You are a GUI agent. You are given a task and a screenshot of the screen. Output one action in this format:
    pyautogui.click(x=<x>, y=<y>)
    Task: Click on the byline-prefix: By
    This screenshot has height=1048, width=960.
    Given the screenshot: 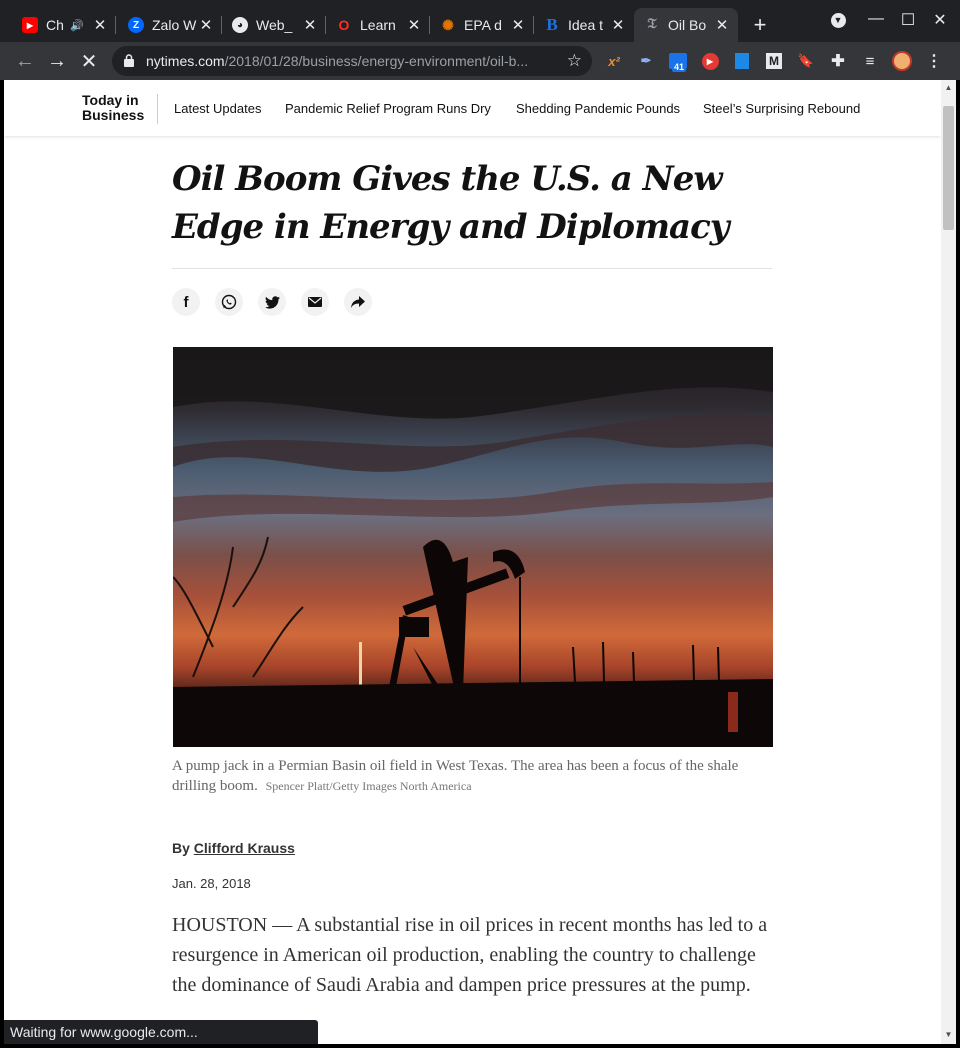 What is the action you would take?
    pyautogui.click(x=183, y=848)
    